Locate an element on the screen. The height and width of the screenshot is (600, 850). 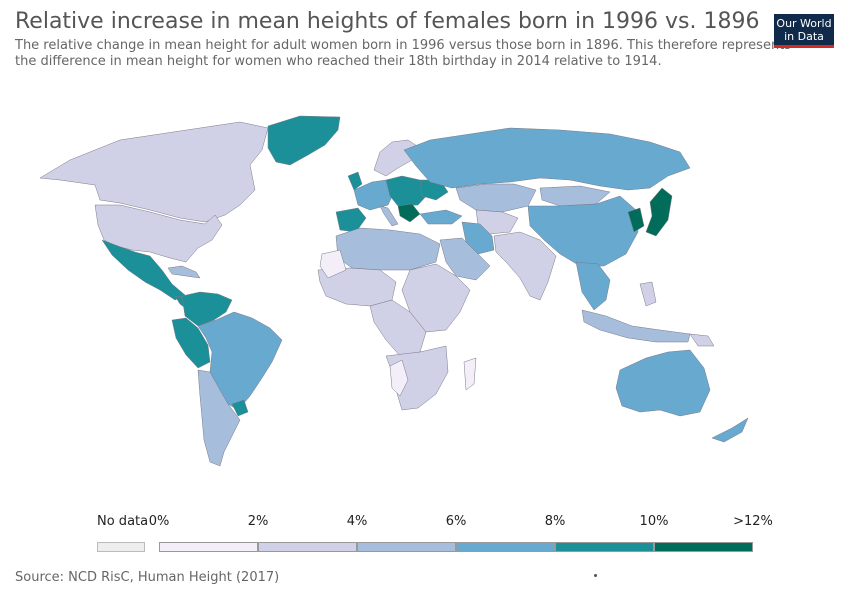
region-peru-ecuador is located at coordinates (191, 343).